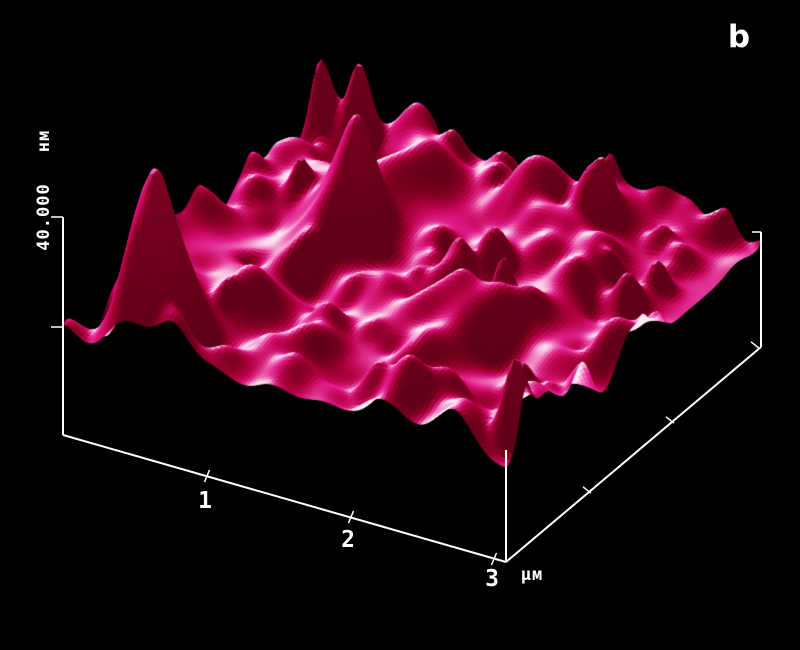 This screenshot has height=650, width=800. Describe the element at coordinates (44, 217) in the screenshot. I see `z-axis-max-tick-label: 40.000` at that location.